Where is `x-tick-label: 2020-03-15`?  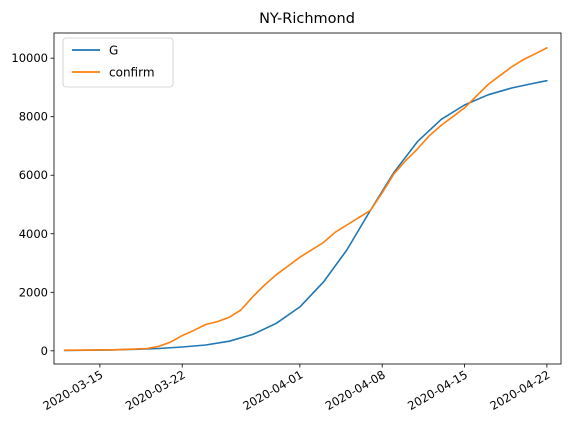 x-tick-label: 2020-03-15 is located at coordinates (72, 390).